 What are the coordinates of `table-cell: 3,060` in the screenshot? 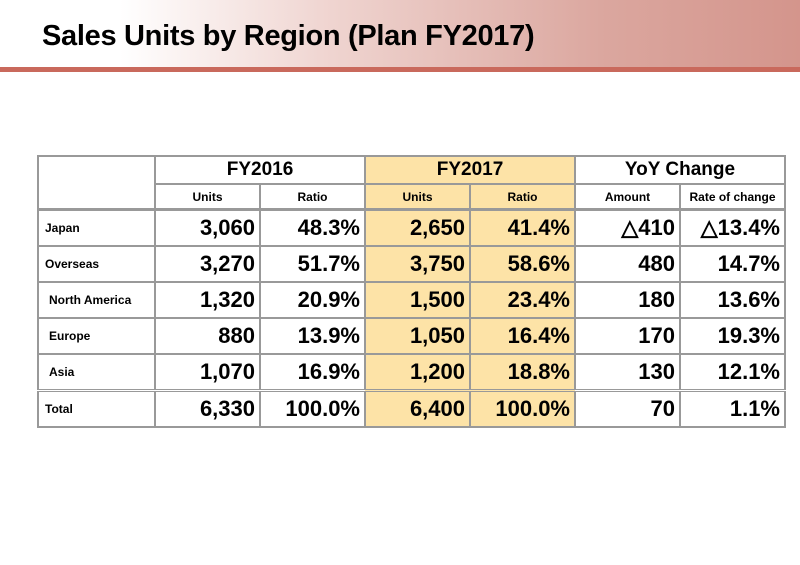 It's located at (207, 227).